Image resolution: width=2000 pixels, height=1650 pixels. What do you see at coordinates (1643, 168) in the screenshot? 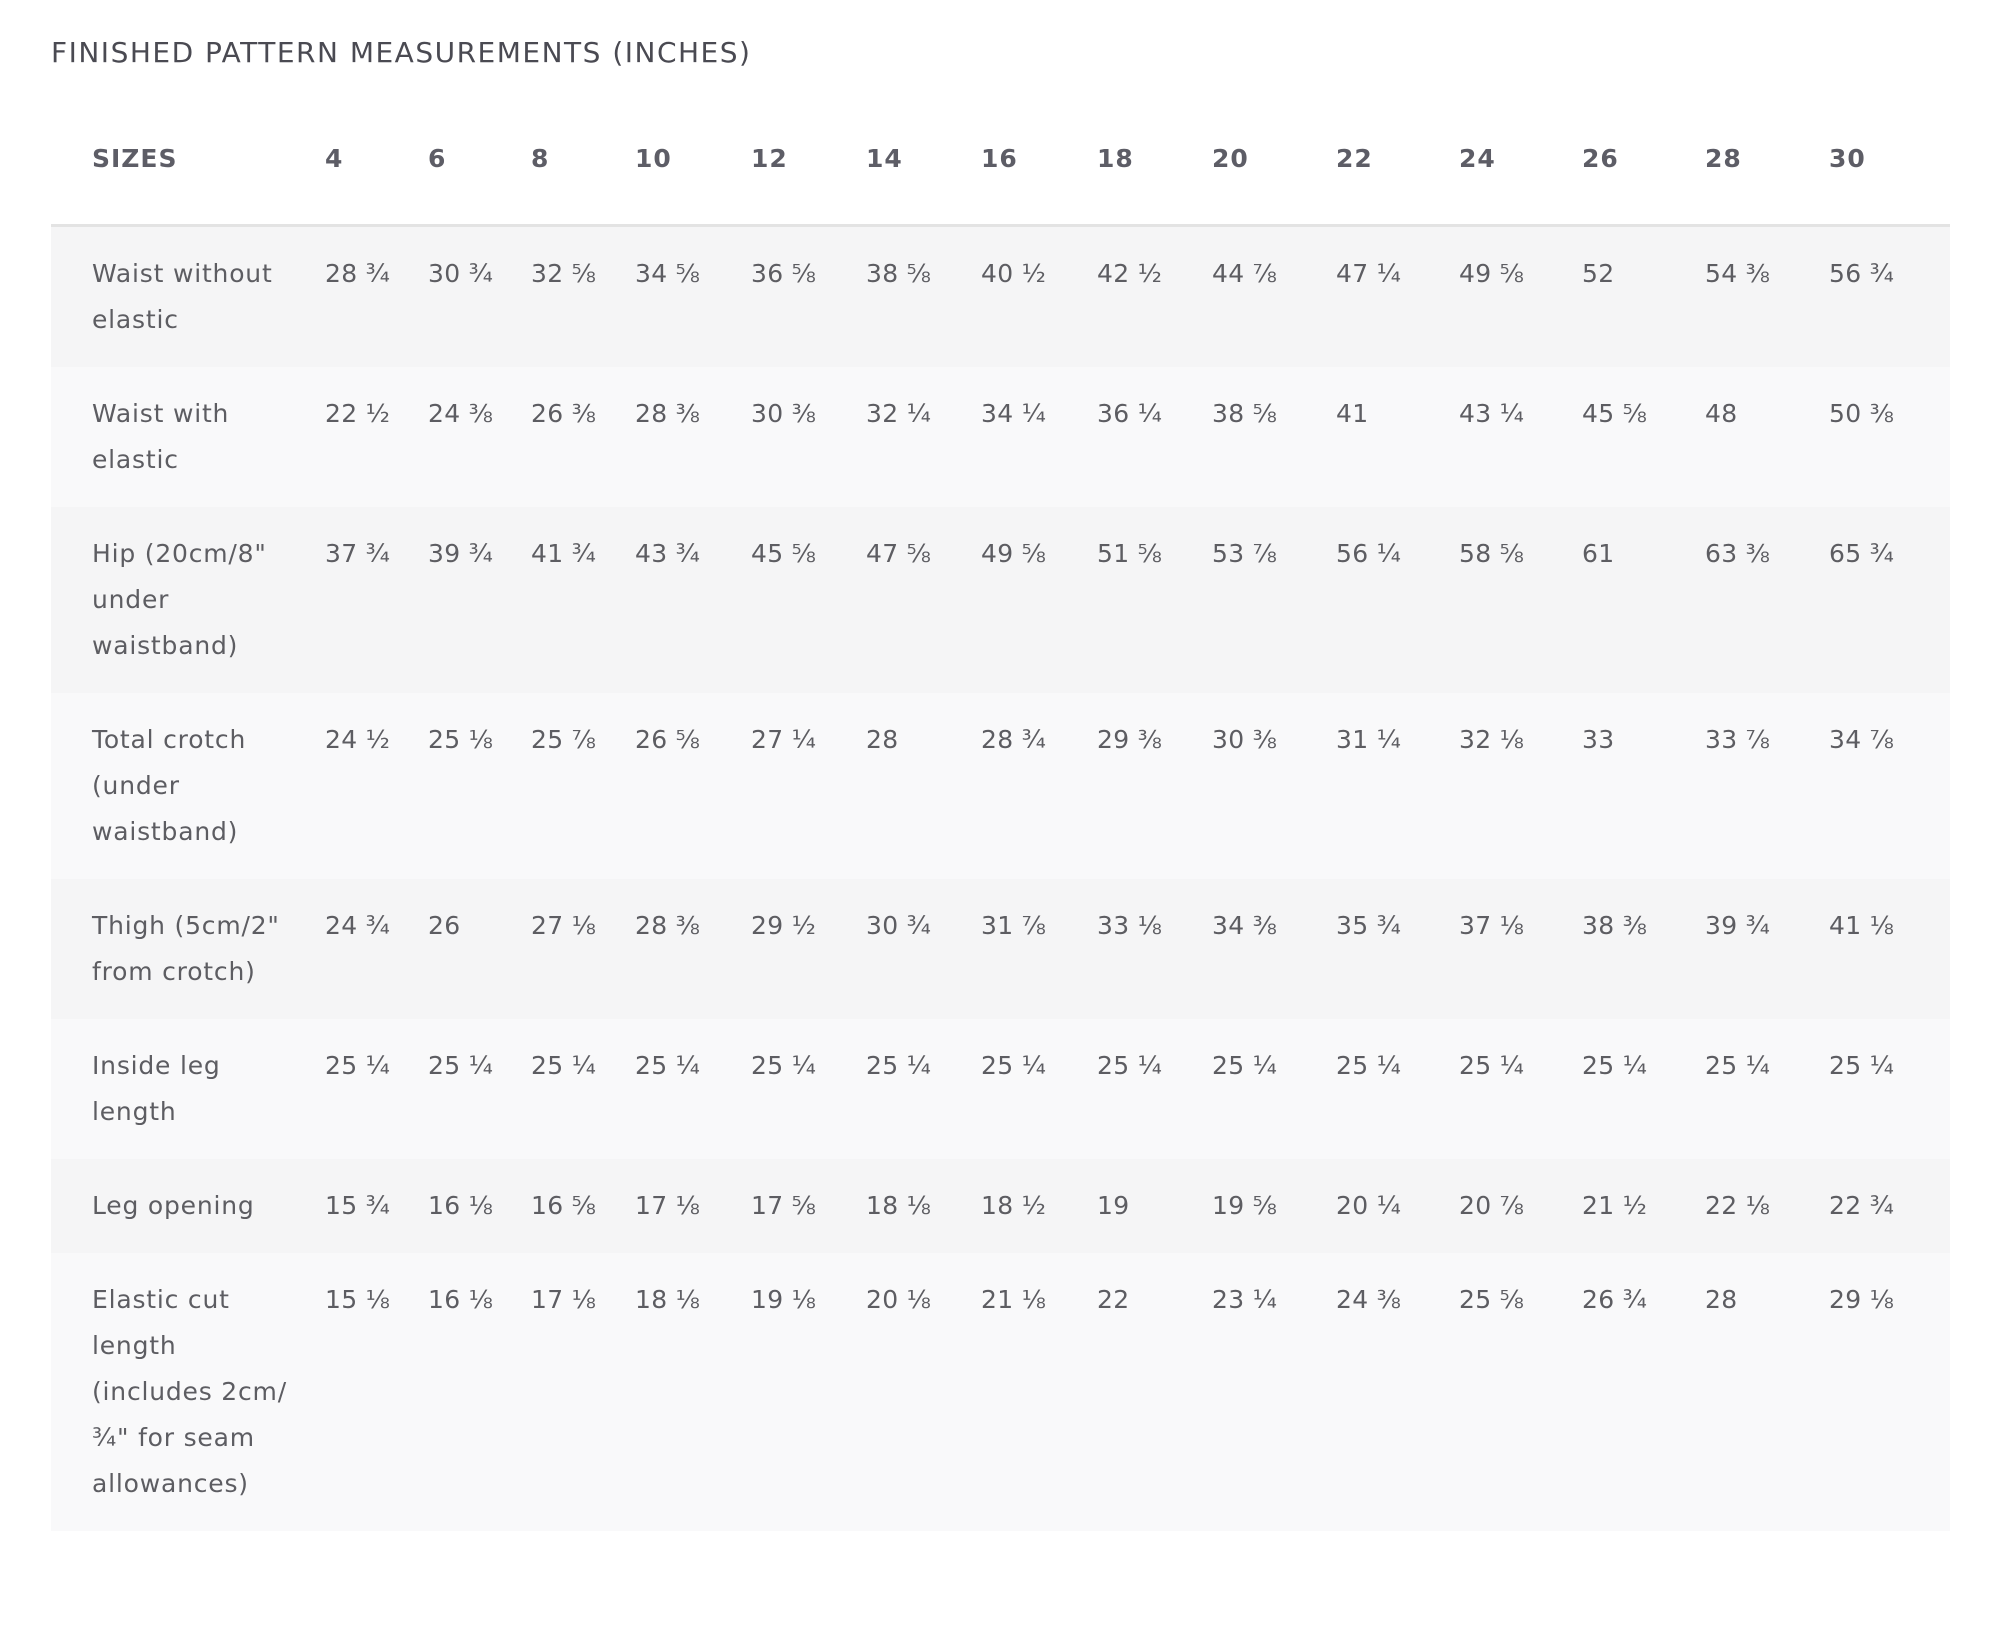
I see `size-header: 26` at bounding box center [1643, 168].